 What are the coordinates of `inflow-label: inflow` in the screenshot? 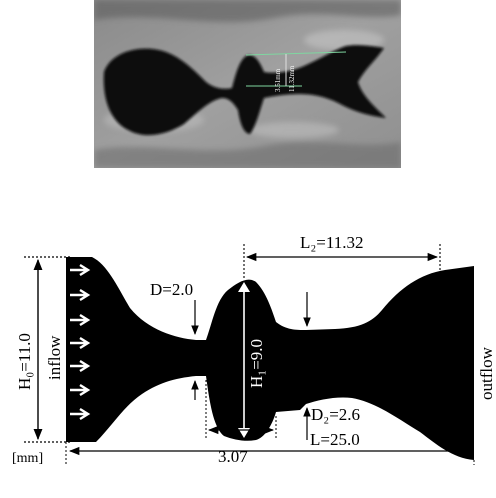 It's located at (54, 357).